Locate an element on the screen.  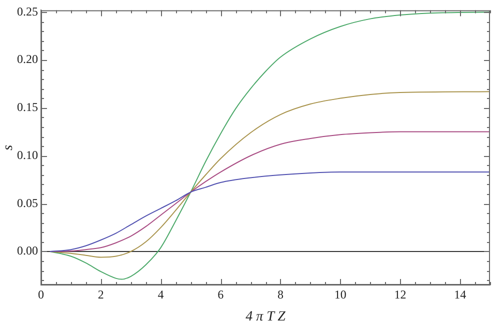
x-tick-label: 2 is located at coordinates (101, 294).